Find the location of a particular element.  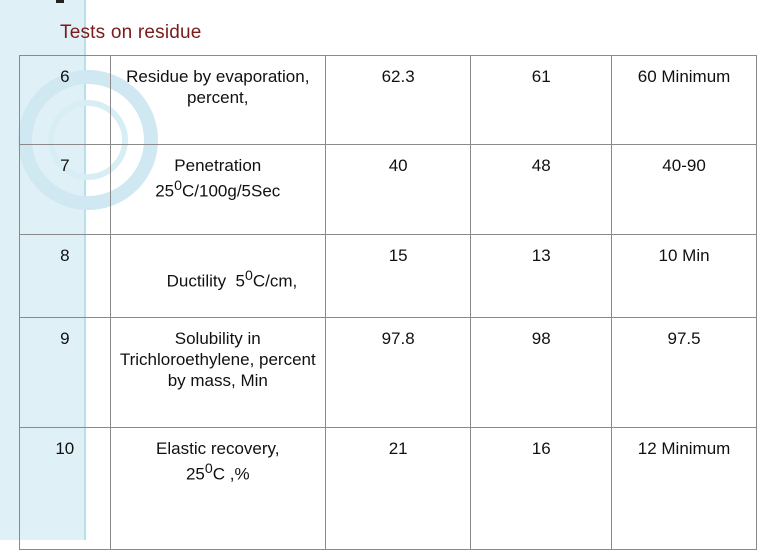

result-value-2: 13 is located at coordinates (541, 276).